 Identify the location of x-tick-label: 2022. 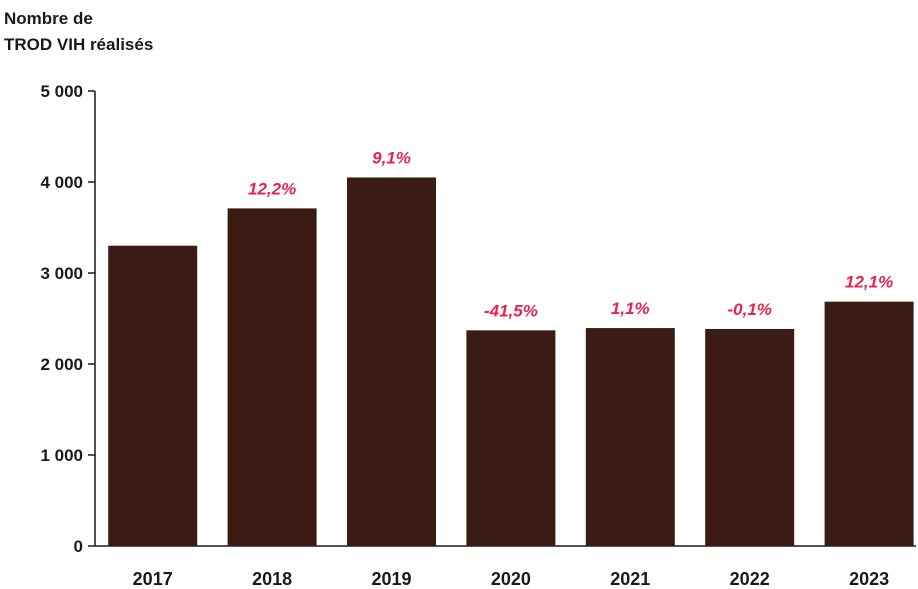
(750, 579).